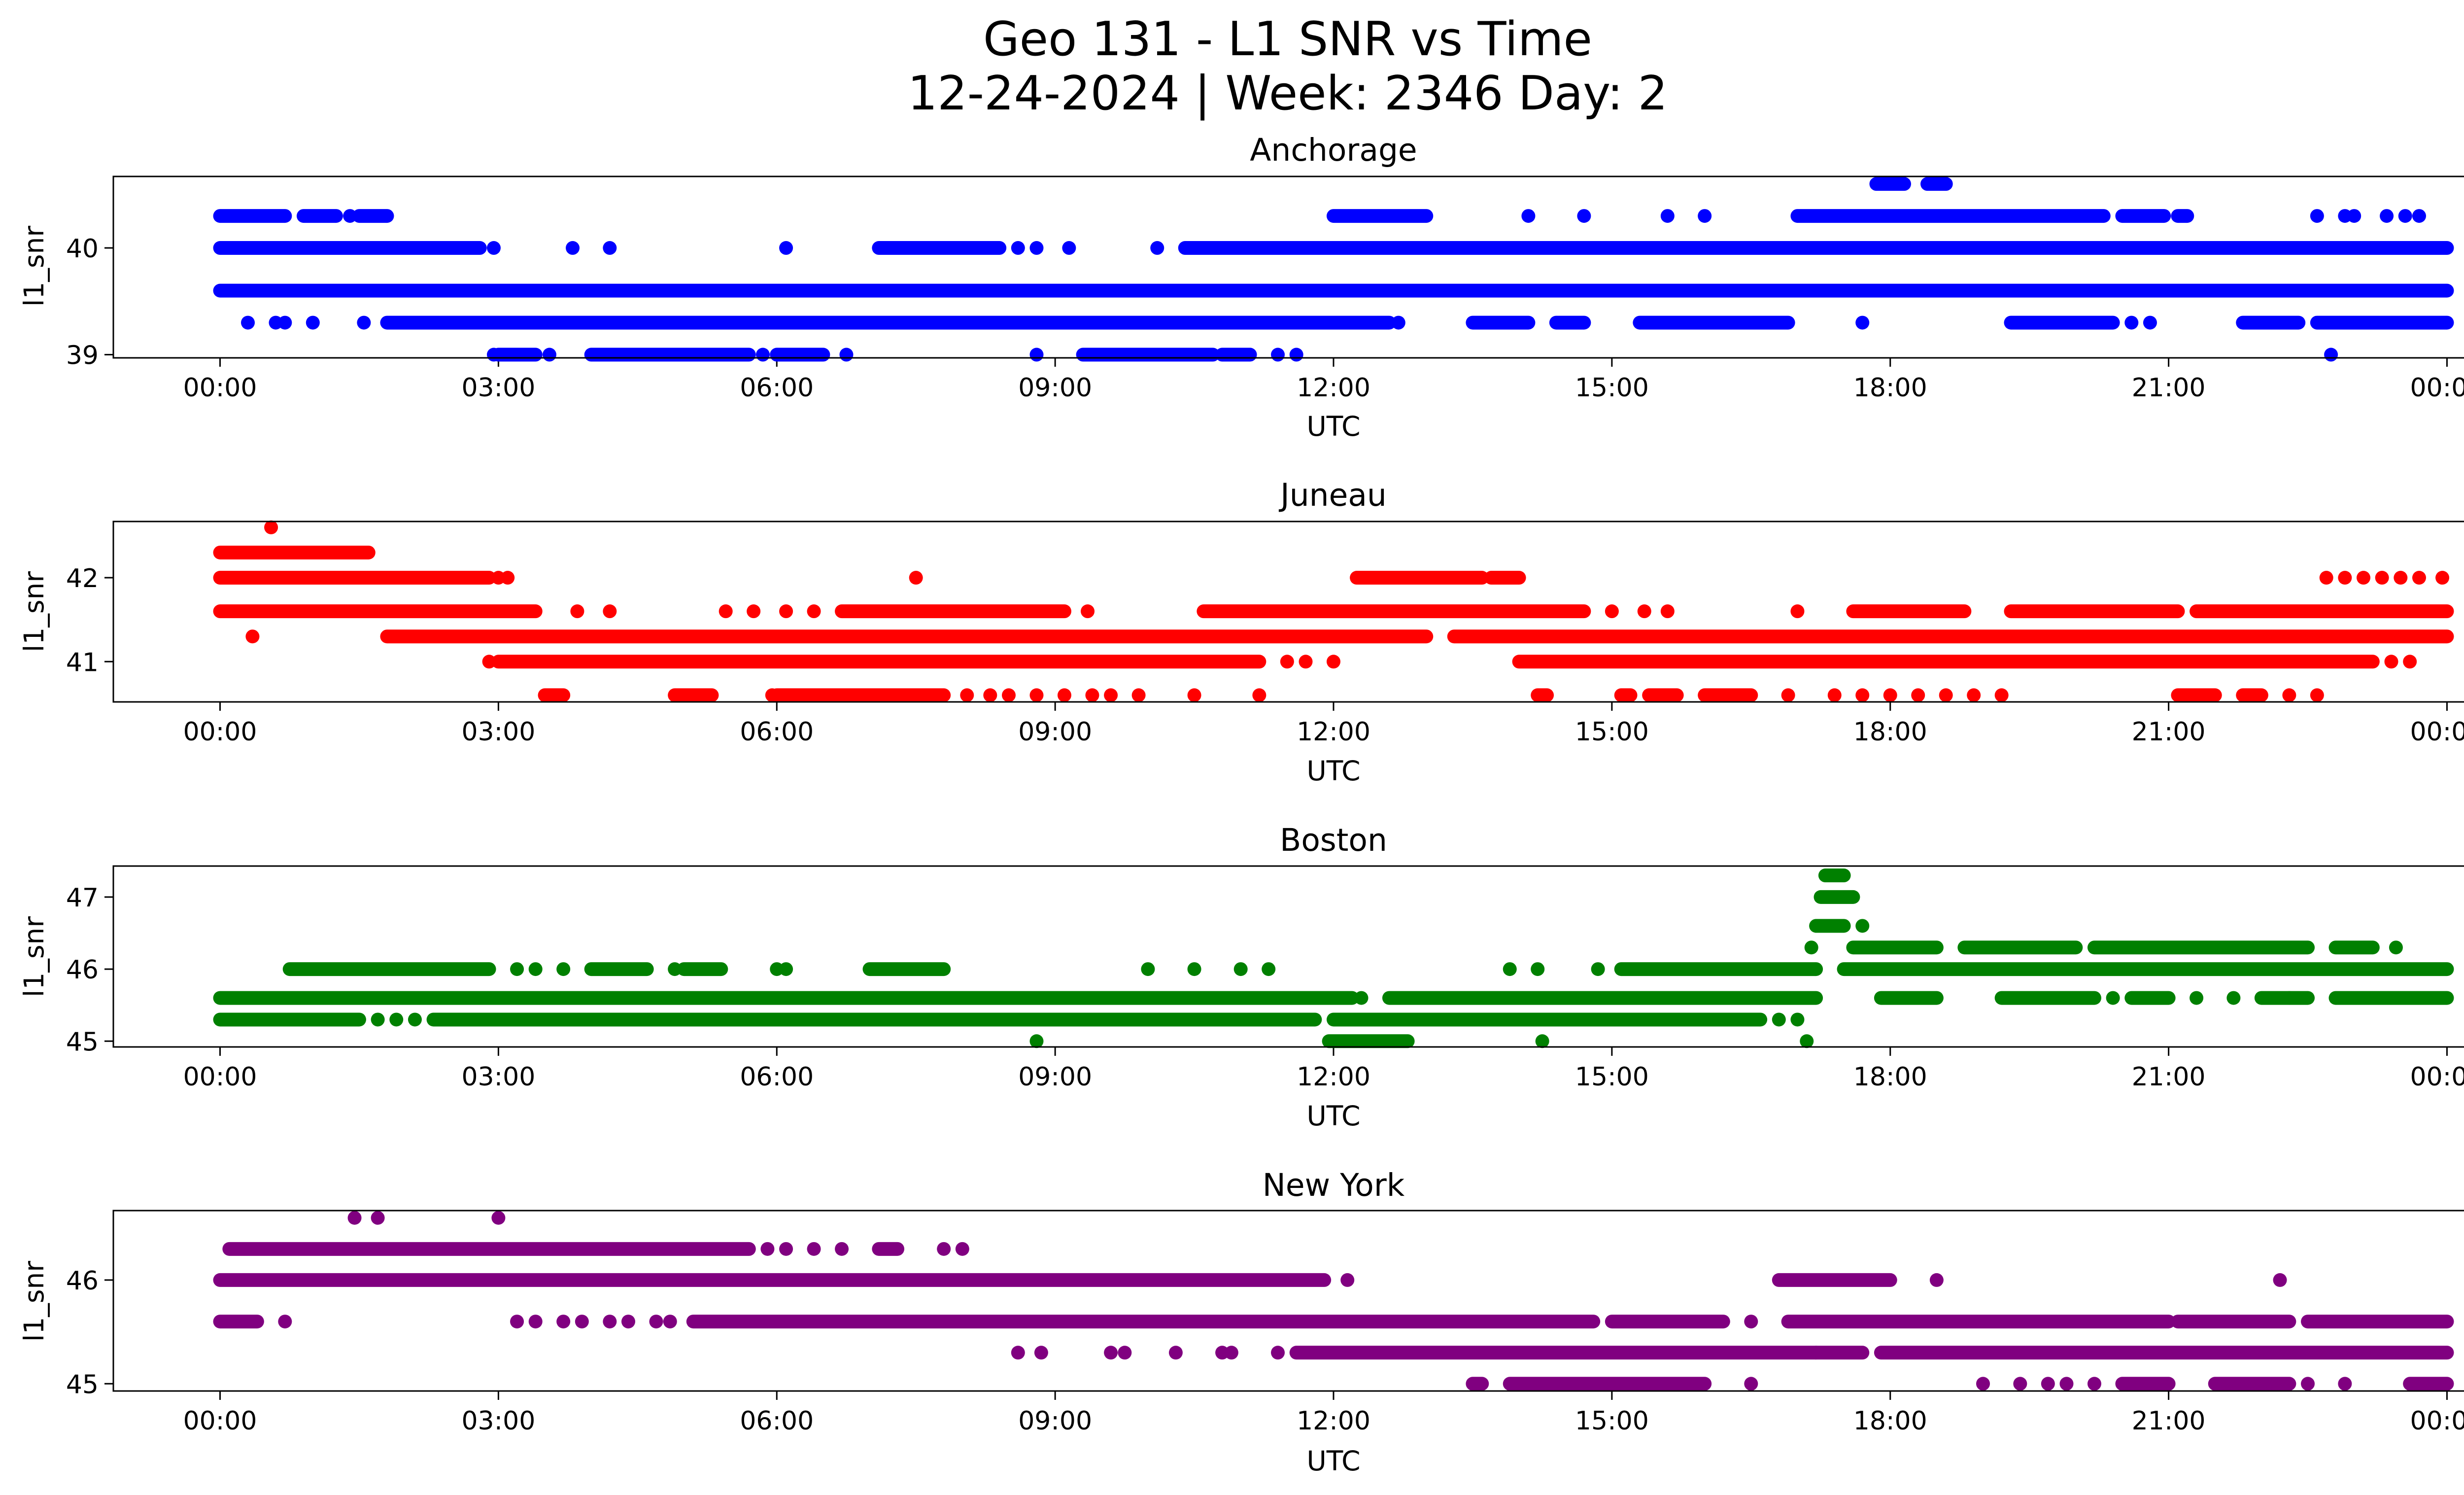  What do you see at coordinates (82, 1042) in the screenshot?
I see `y-tick-label: 45` at bounding box center [82, 1042].